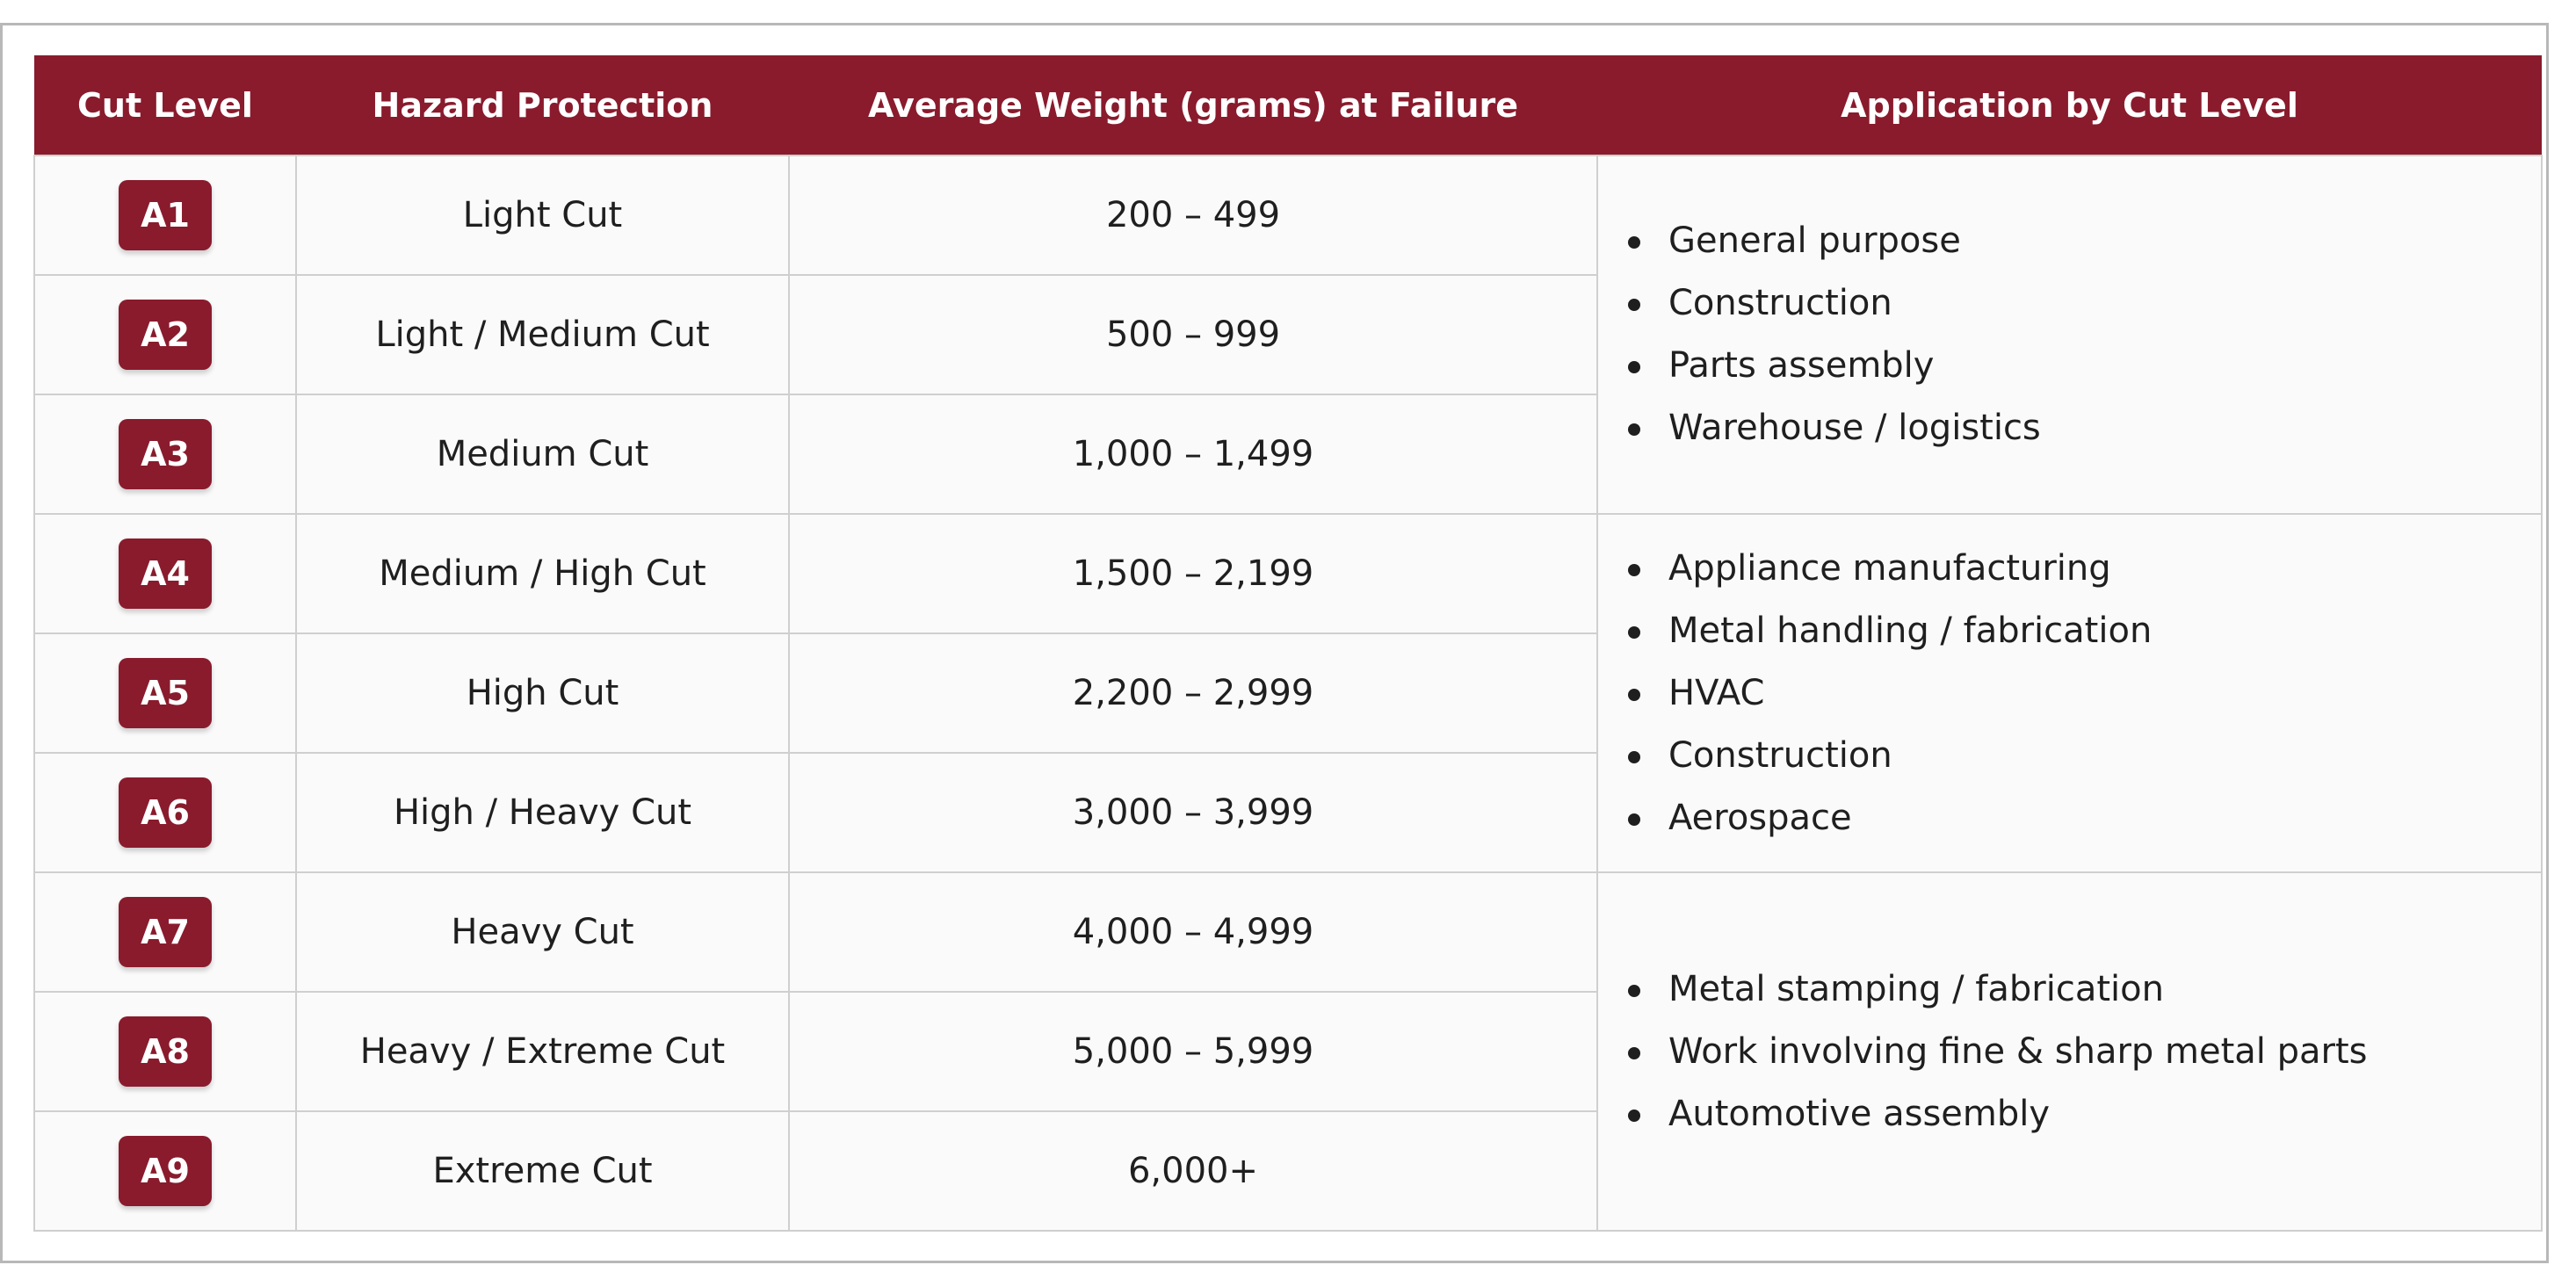 The height and width of the screenshot is (1265, 2576). I want to click on cut-level-badge: A5, so click(165, 693).